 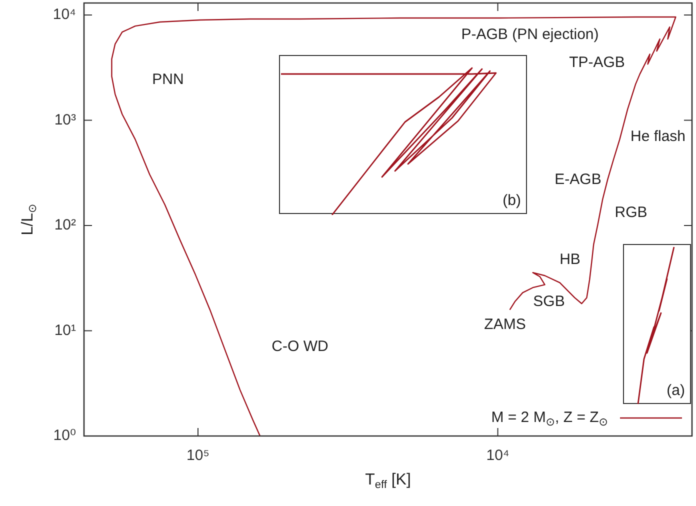 What do you see at coordinates (65, 330) in the screenshot?
I see `y-tick-label: 10¹` at bounding box center [65, 330].